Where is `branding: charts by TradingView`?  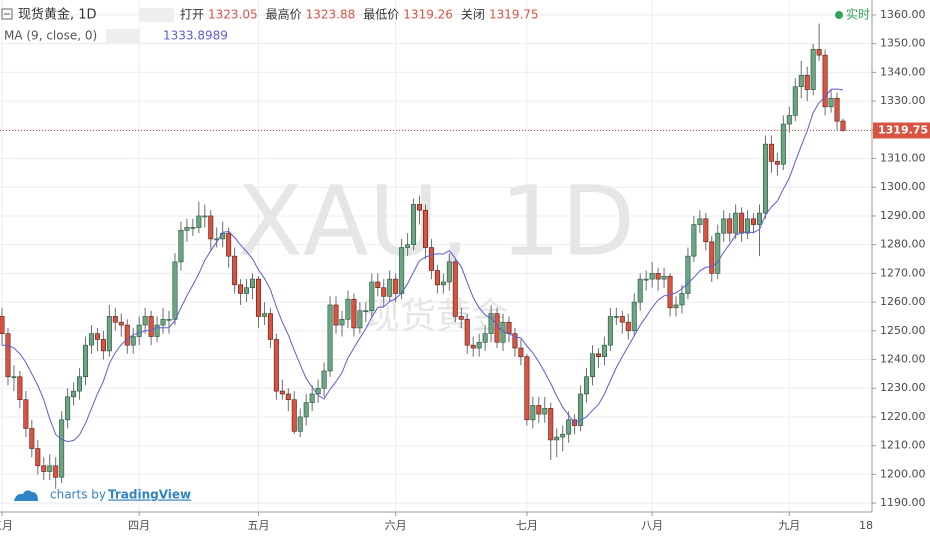 branding: charts by TradingView is located at coordinates (102, 495).